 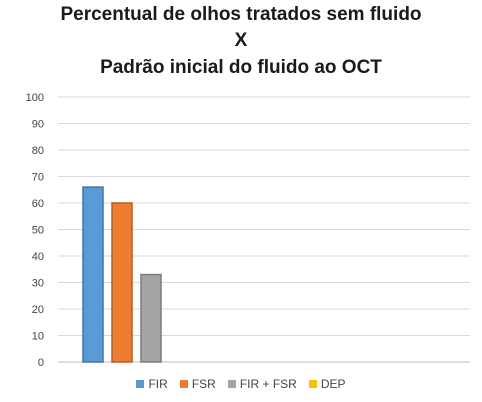 I want to click on y-tick-label: 30, so click(x=38, y=284).